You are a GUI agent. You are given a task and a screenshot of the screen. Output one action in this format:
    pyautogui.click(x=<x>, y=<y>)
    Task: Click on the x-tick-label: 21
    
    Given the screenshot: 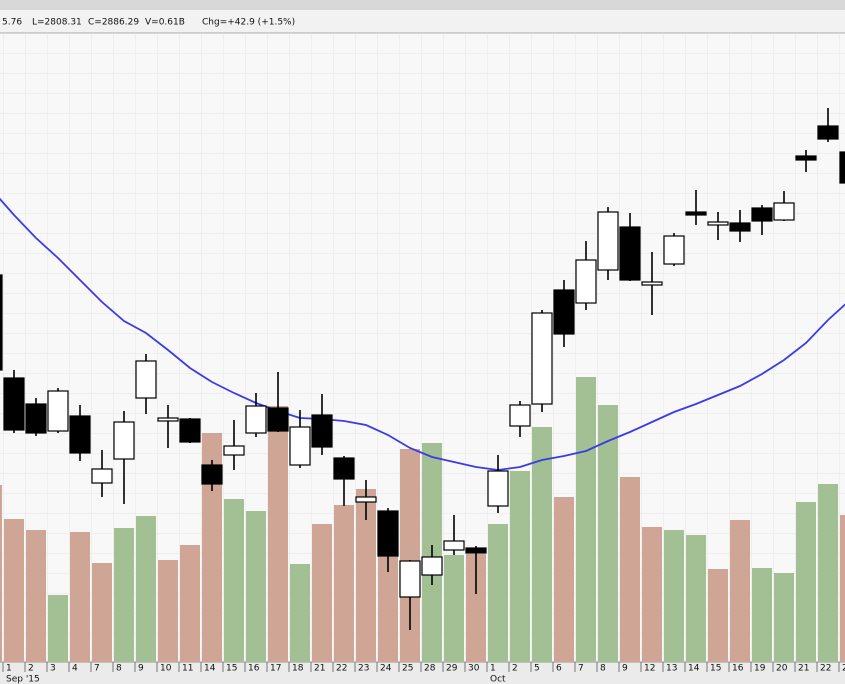 What is the action you would take?
    pyautogui.click(x=319, y=669)
    